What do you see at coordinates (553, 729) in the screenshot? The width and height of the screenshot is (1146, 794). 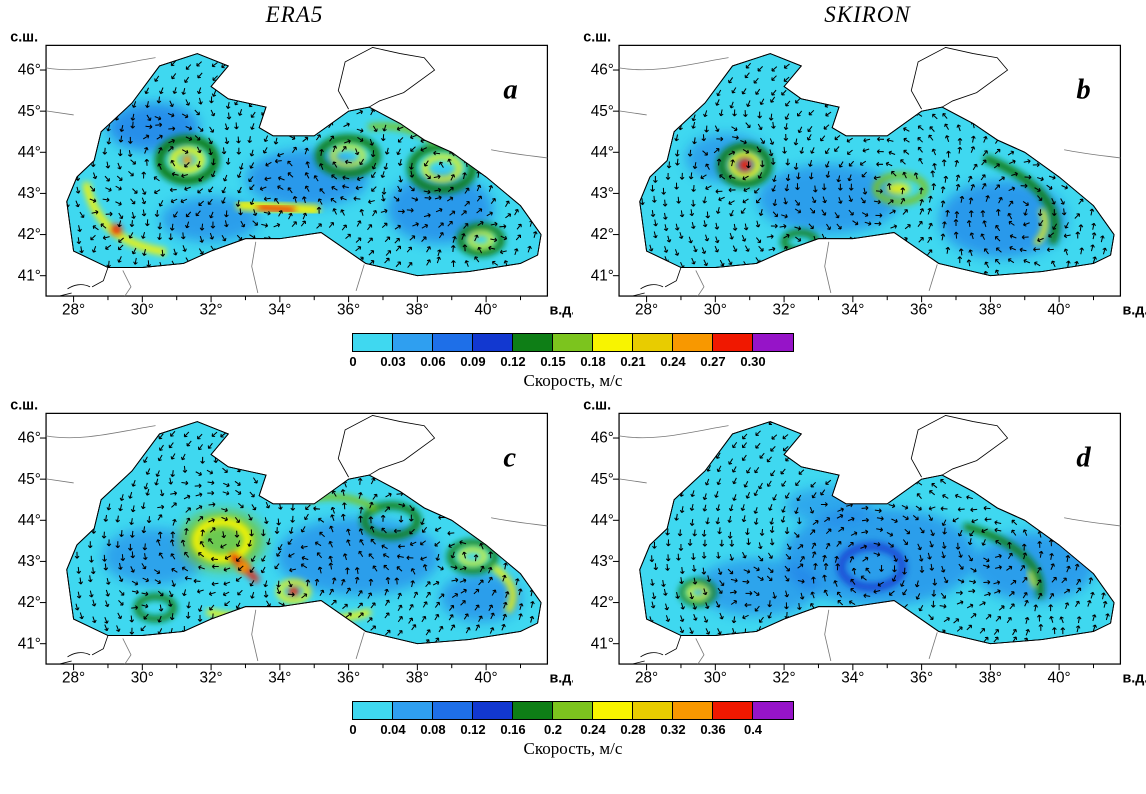 I see `cbar-tick: 0.2` at bounding box center [553, 729].